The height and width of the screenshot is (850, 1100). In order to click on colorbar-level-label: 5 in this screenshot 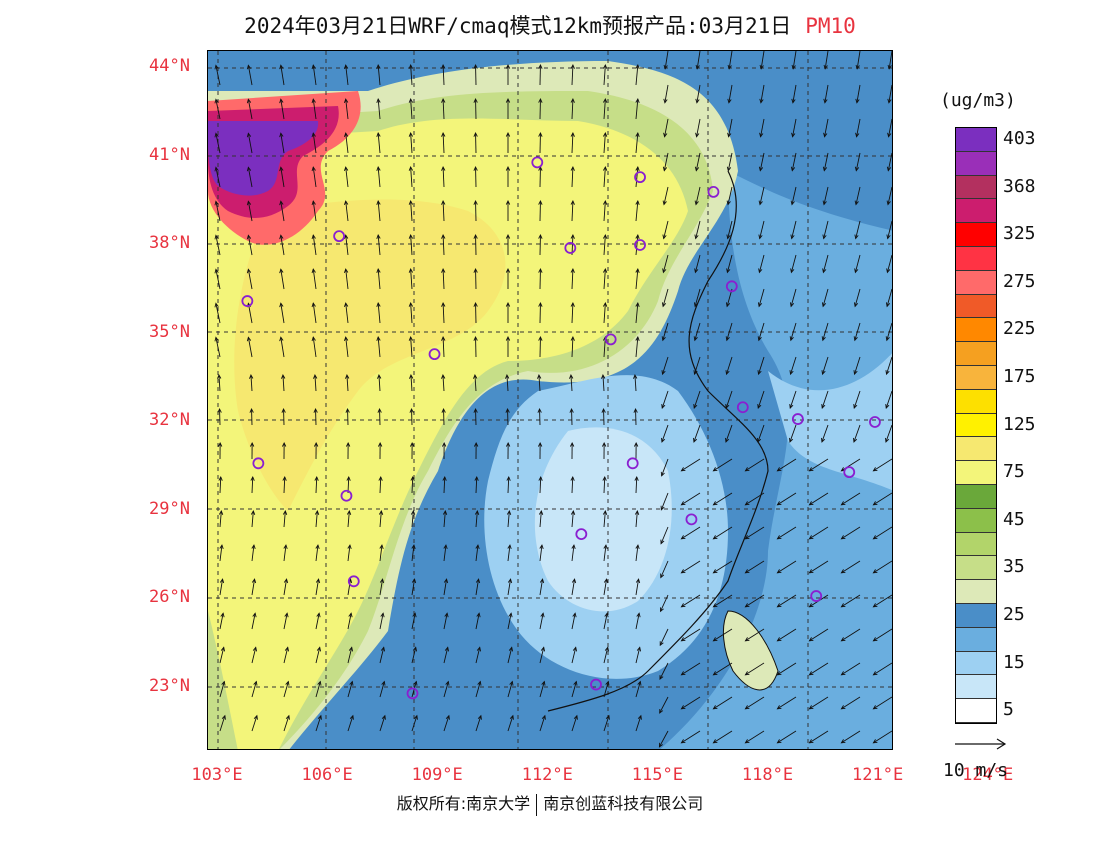, I will do `click(1008, 710)`.